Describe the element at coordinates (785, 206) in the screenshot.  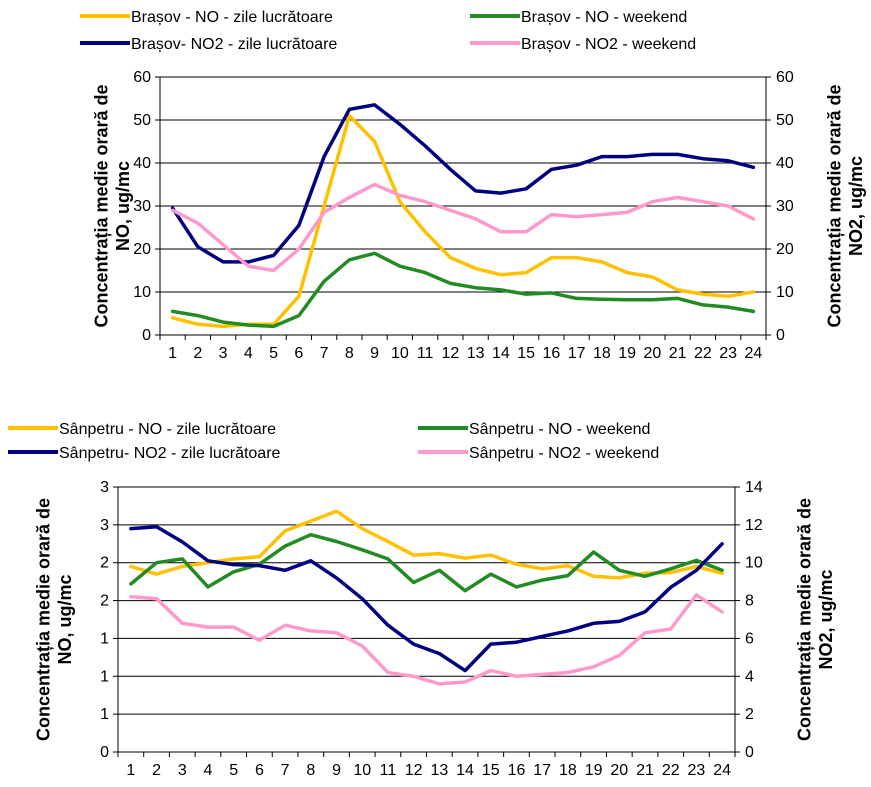
I see `y-tick-label-right: 30` at that location.